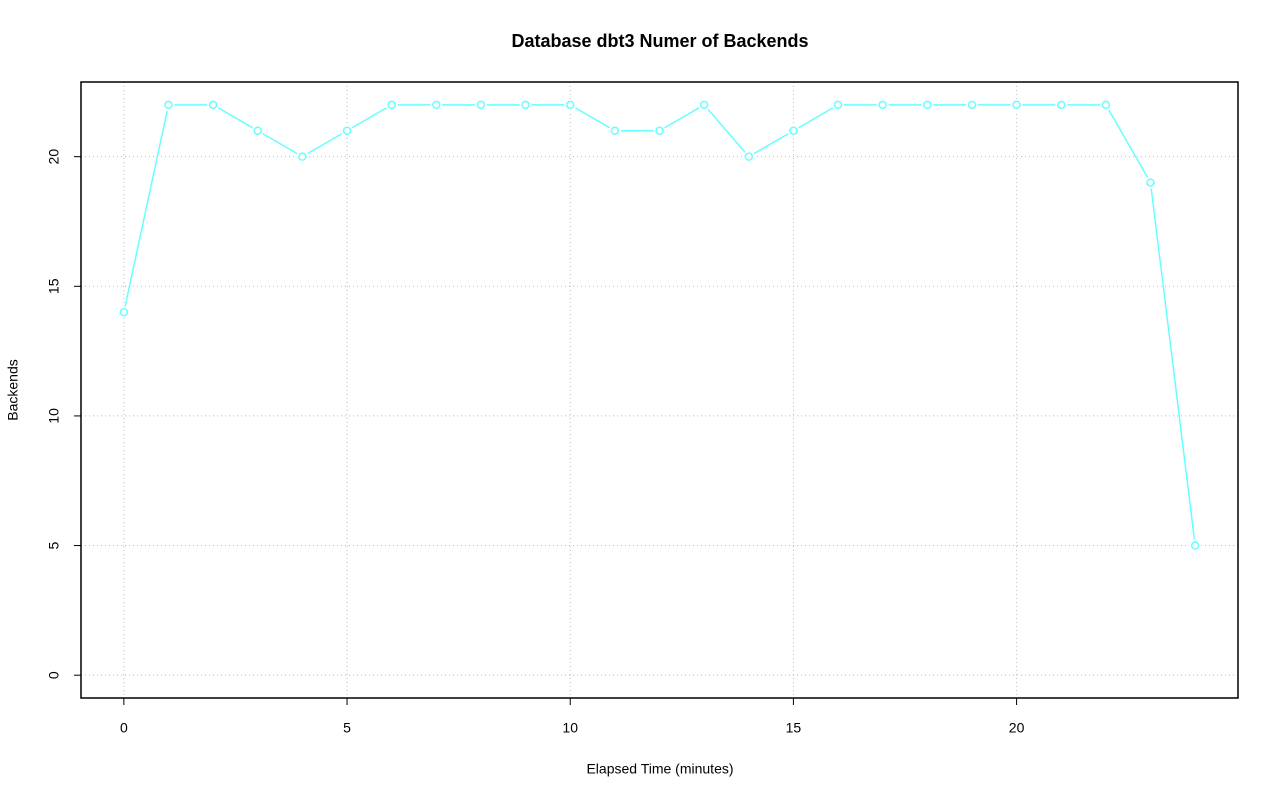  What do you see at coordinates (54, 545) in the screenshot?
I see `y-tick-label: 5` at bounding box center [54, 545].